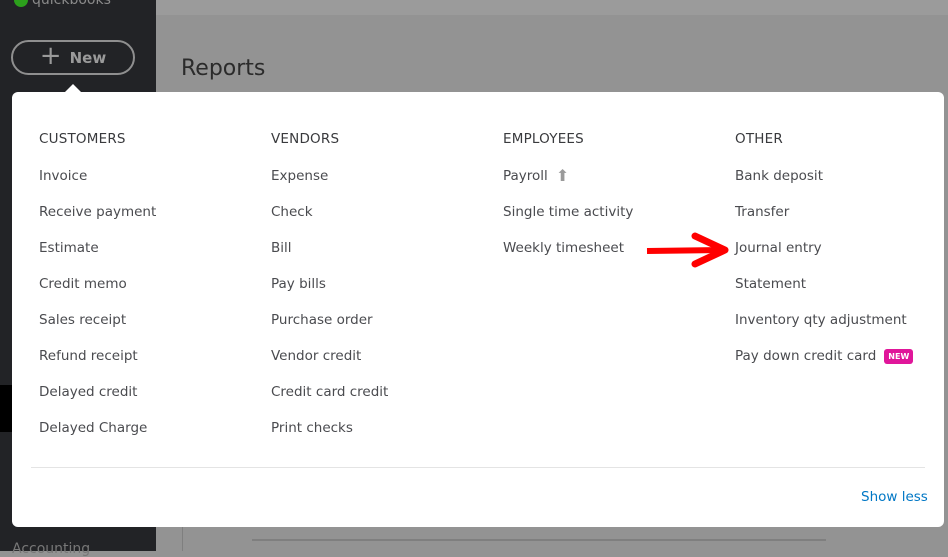 The height and width of the screenshot is (557, 948). Describe the element at coordinates (73, 88) in the screenshot. I see `popup-caret` at that location.